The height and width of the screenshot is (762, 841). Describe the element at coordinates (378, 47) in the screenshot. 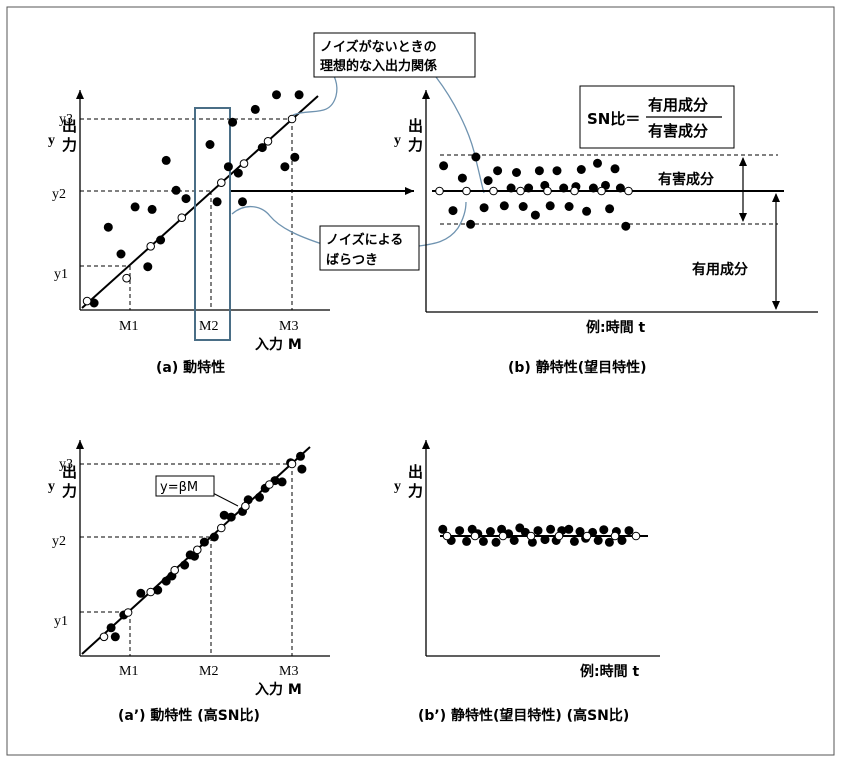

I see `ideal-callout-line1: ノイズがないときの` at that location.